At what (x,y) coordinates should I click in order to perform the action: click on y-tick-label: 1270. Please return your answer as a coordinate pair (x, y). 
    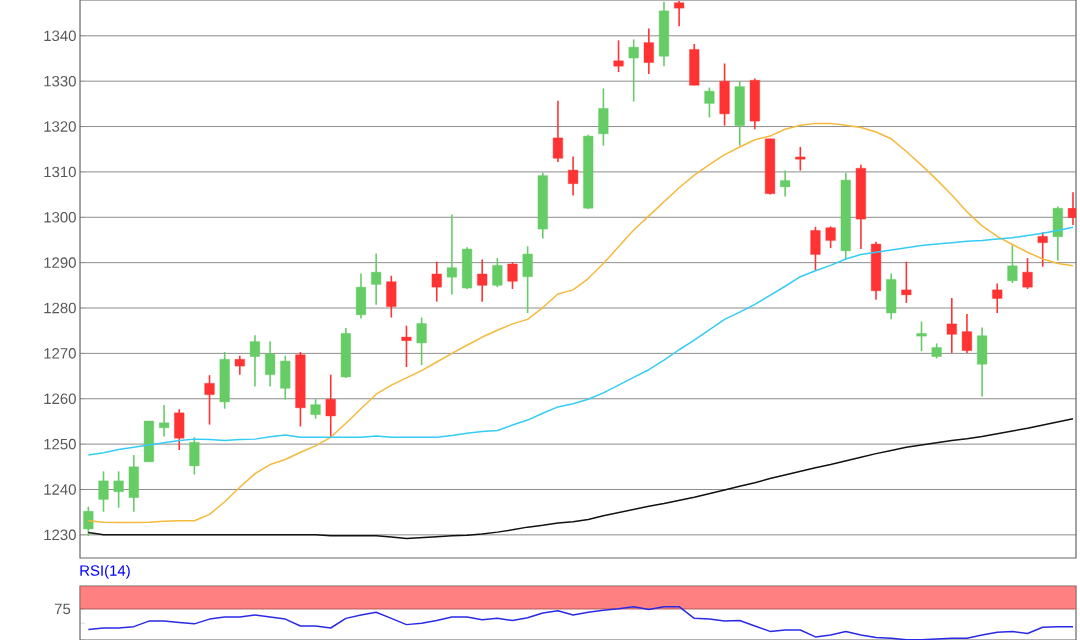
    Looking at the image, I should click on (60, 353).